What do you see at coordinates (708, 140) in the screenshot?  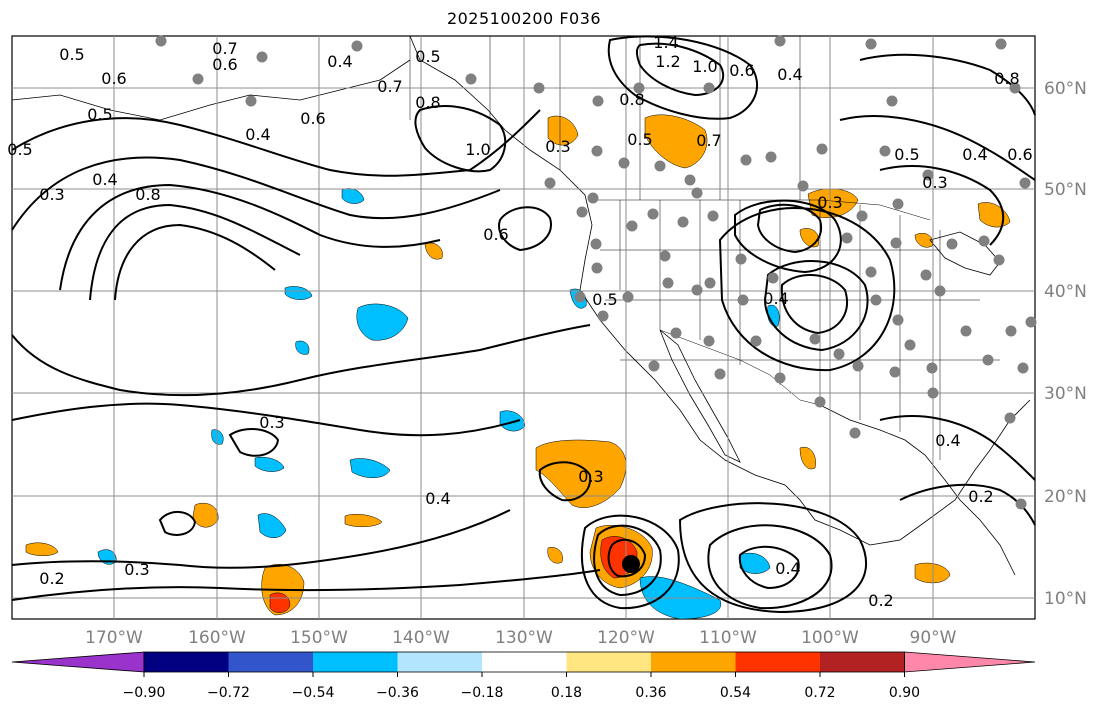 I see `contour-label: 0.7` at bounding box center [708, 140].